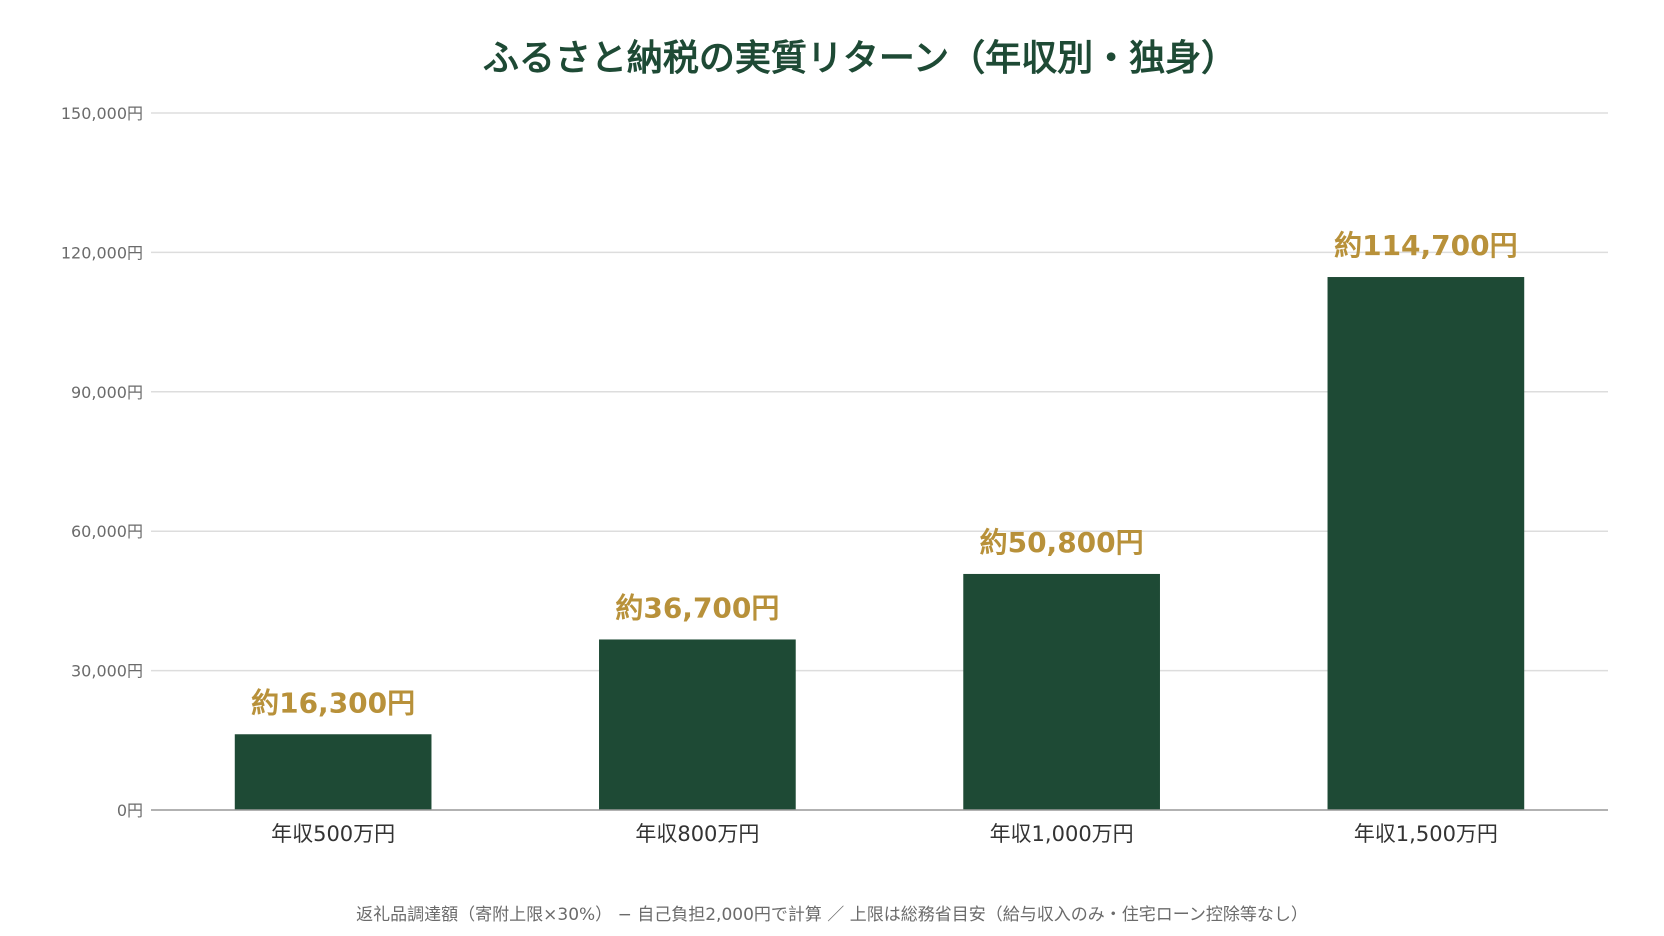 This screenshot has height=936, width=1664. I want to click on y-tick-label: 90,000円, so click(107, 392).